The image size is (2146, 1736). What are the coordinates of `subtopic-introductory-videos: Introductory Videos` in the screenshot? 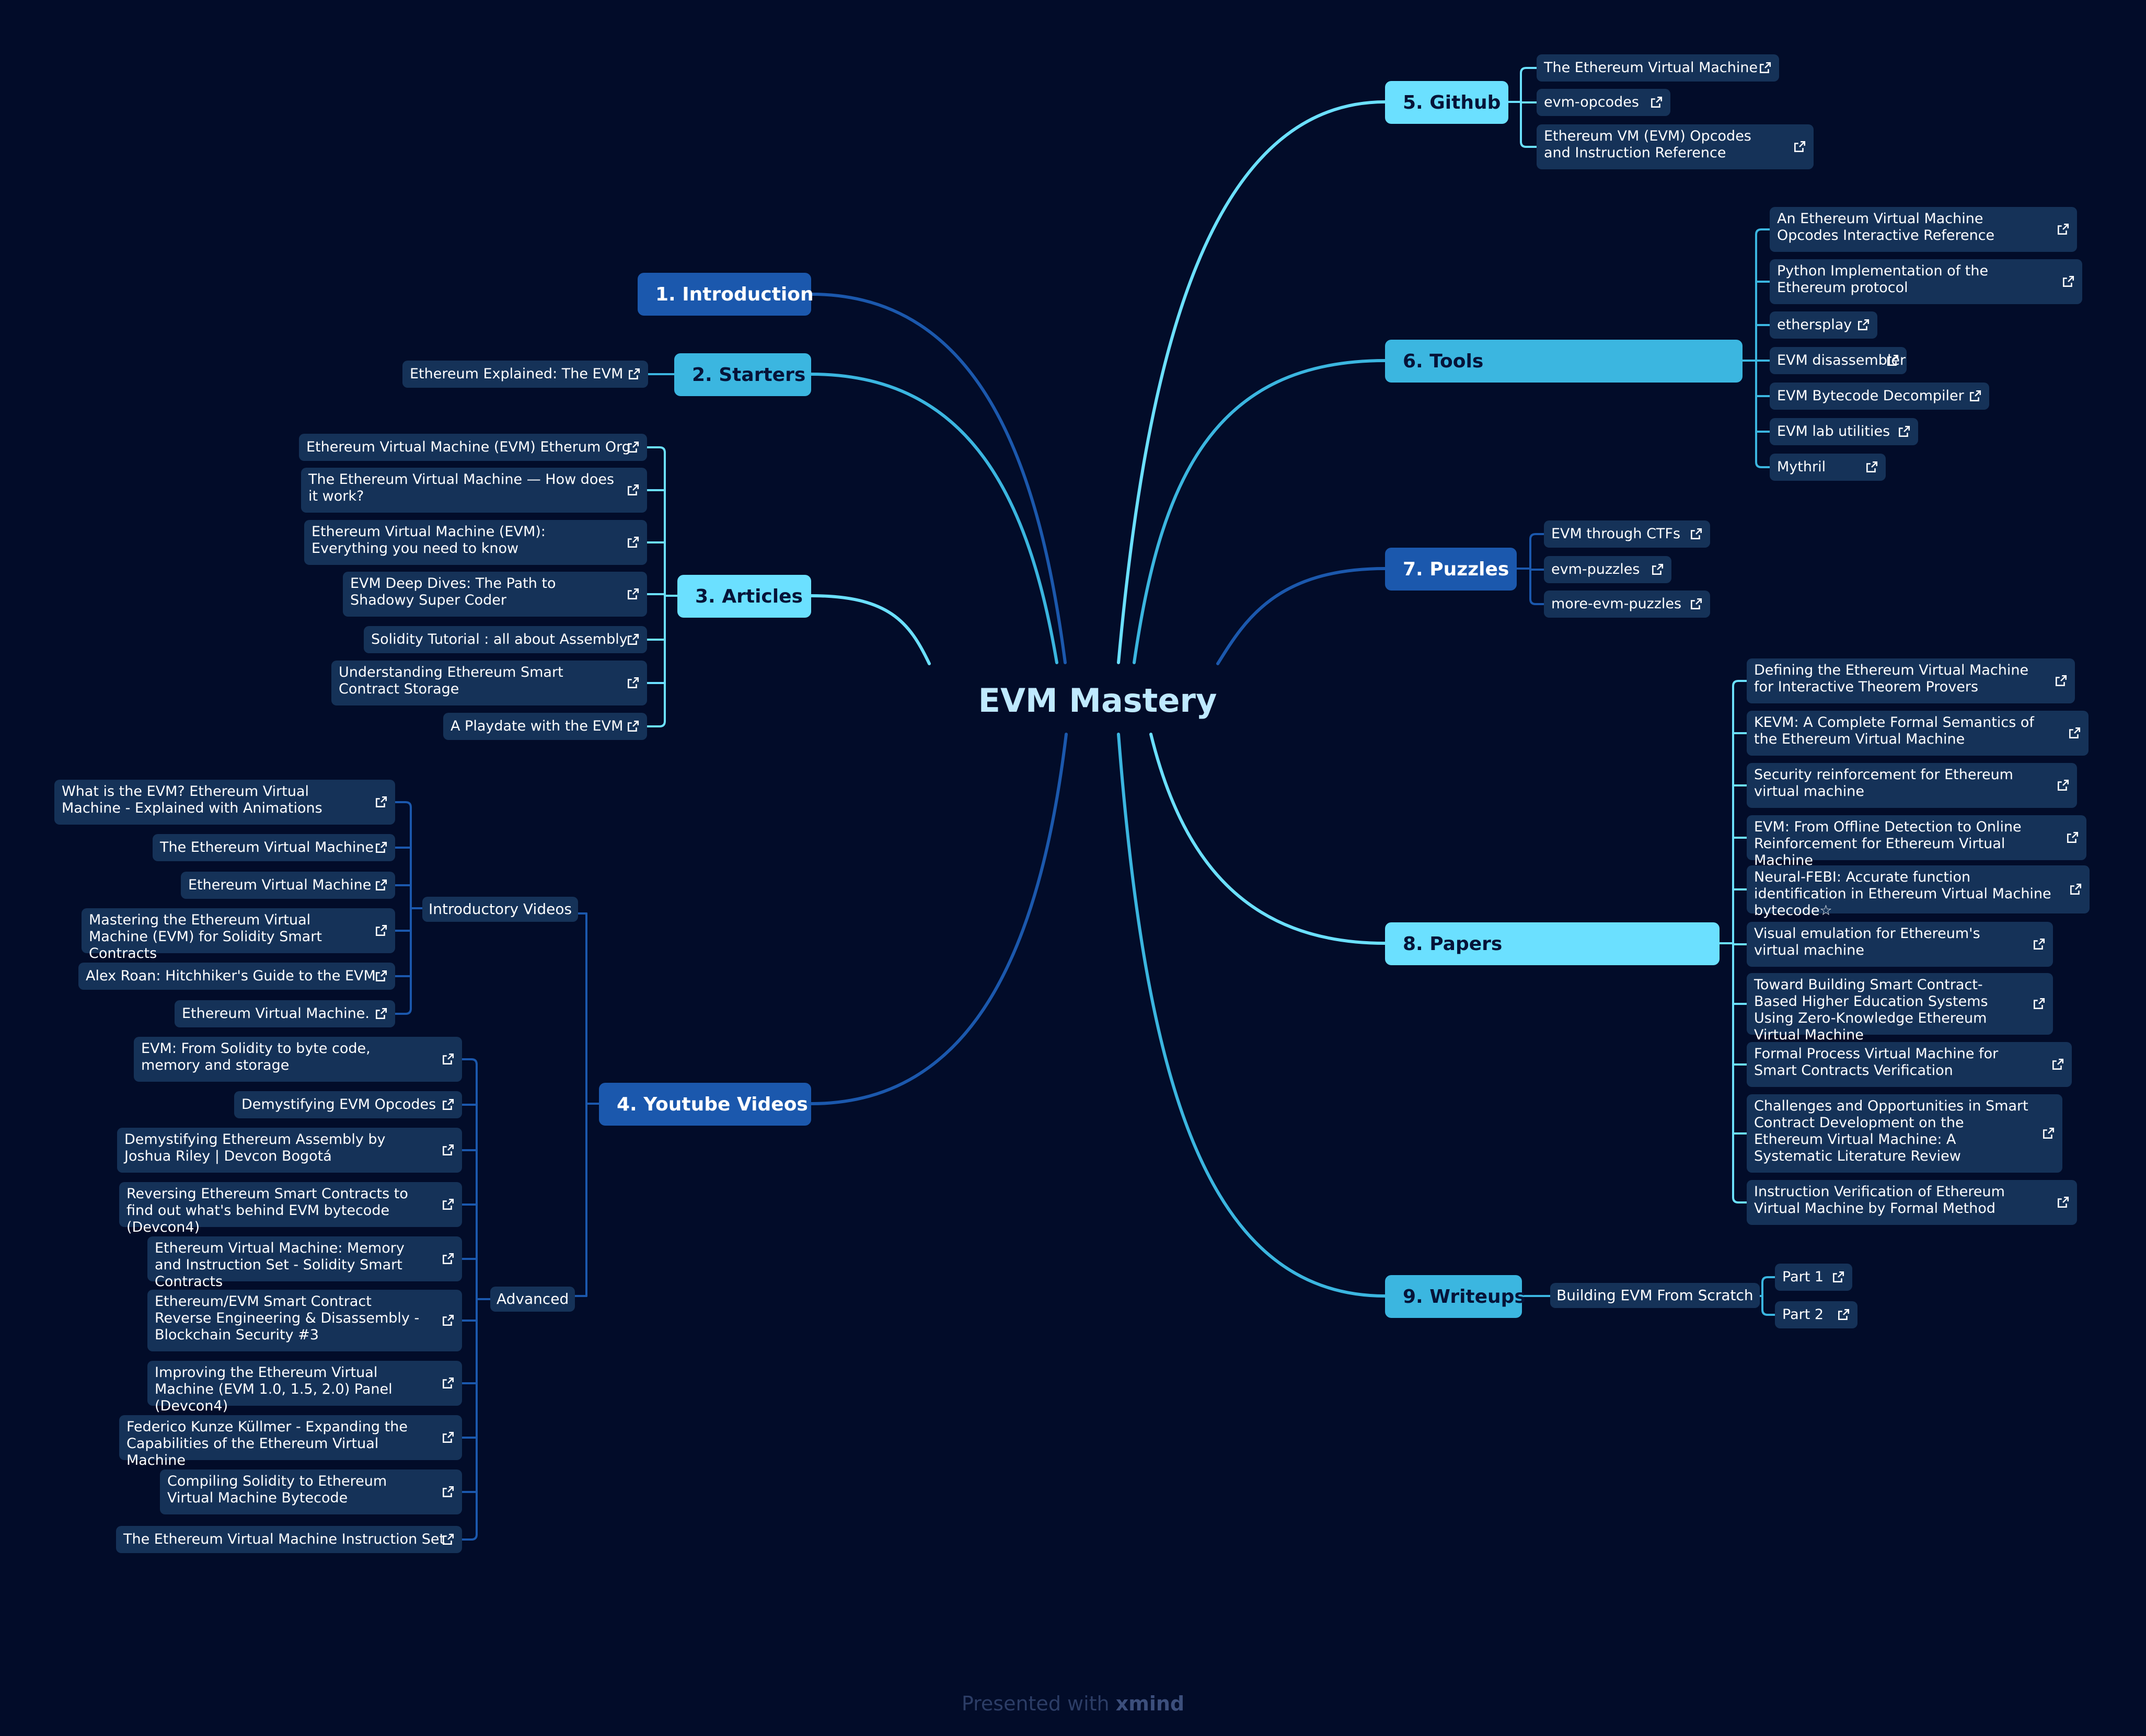 It's located at (500, 909).